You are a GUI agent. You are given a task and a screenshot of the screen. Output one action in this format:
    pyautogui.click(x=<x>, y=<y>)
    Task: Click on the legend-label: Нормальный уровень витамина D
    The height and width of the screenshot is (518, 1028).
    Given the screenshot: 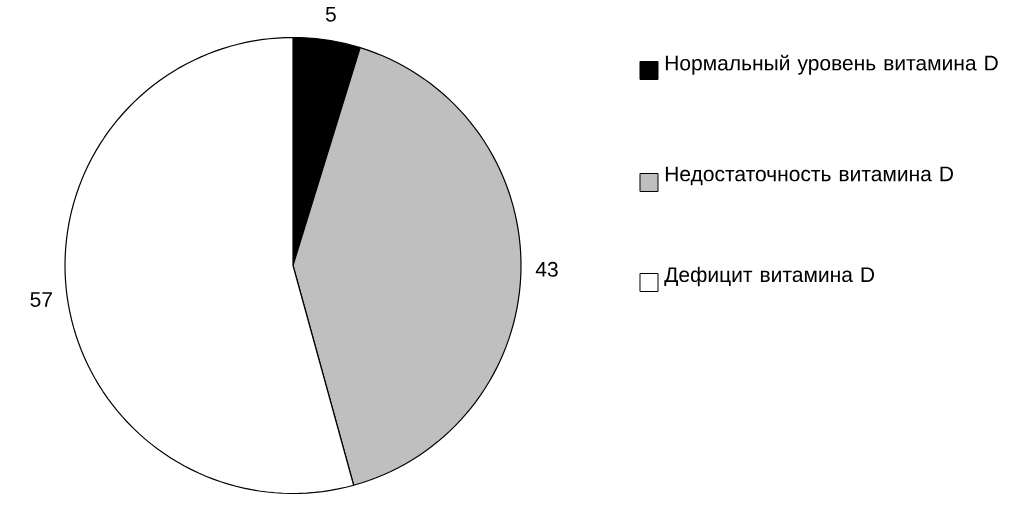 What is the action you would take?
    pyautogui.click(x=831, y=64)
    